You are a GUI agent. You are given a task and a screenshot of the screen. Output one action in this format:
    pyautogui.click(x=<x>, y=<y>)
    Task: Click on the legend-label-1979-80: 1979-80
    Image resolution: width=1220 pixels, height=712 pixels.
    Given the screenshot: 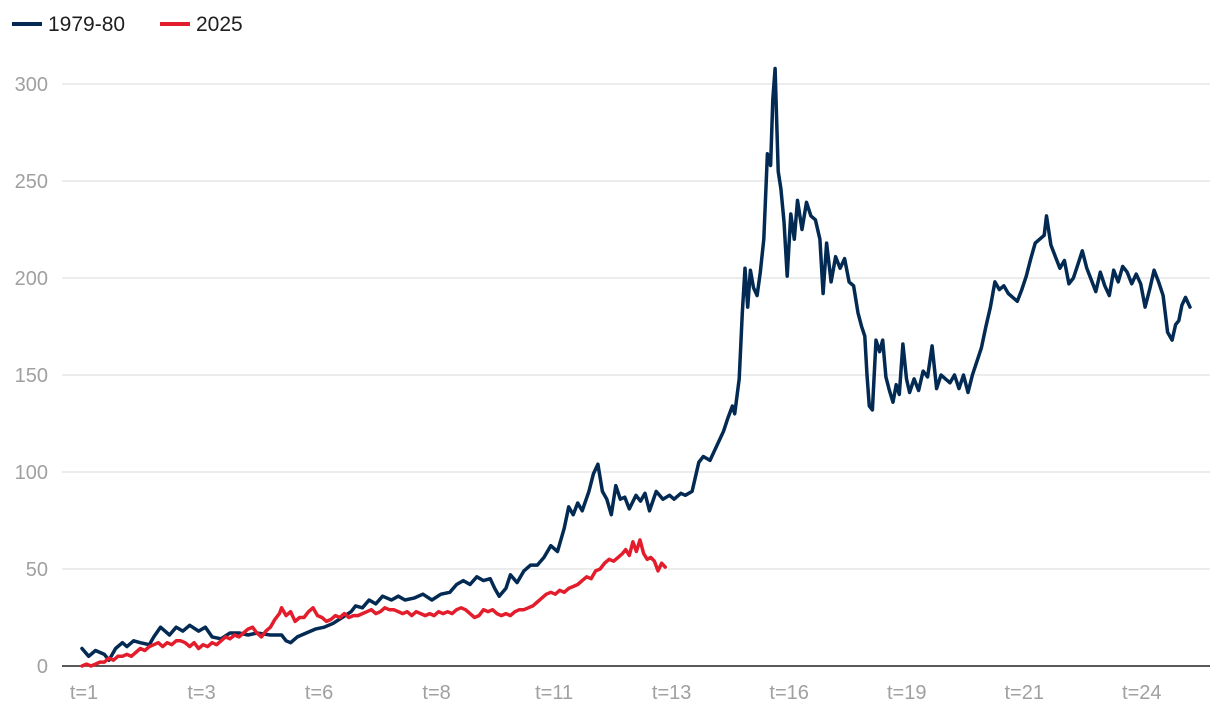 What is the action you would take?
    pyautogui.click(x=86, y=24)
    